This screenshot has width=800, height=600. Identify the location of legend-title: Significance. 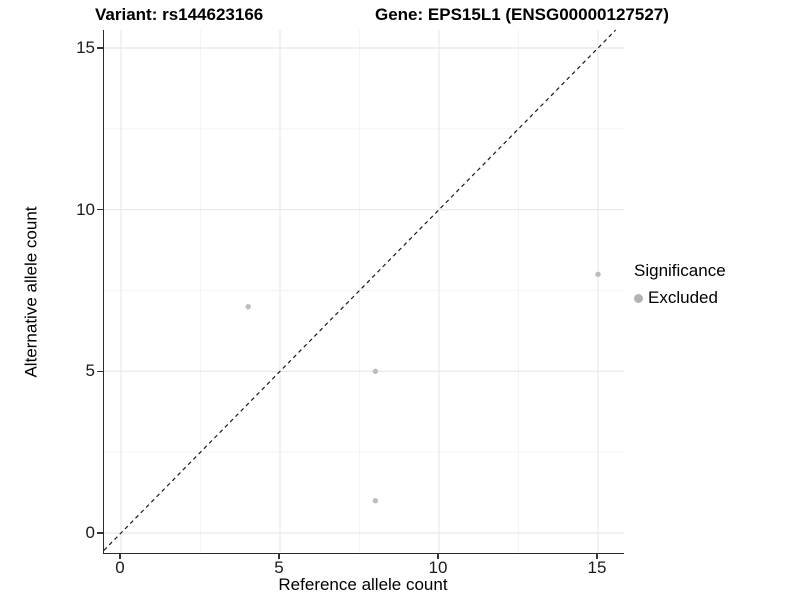
(680, 270).